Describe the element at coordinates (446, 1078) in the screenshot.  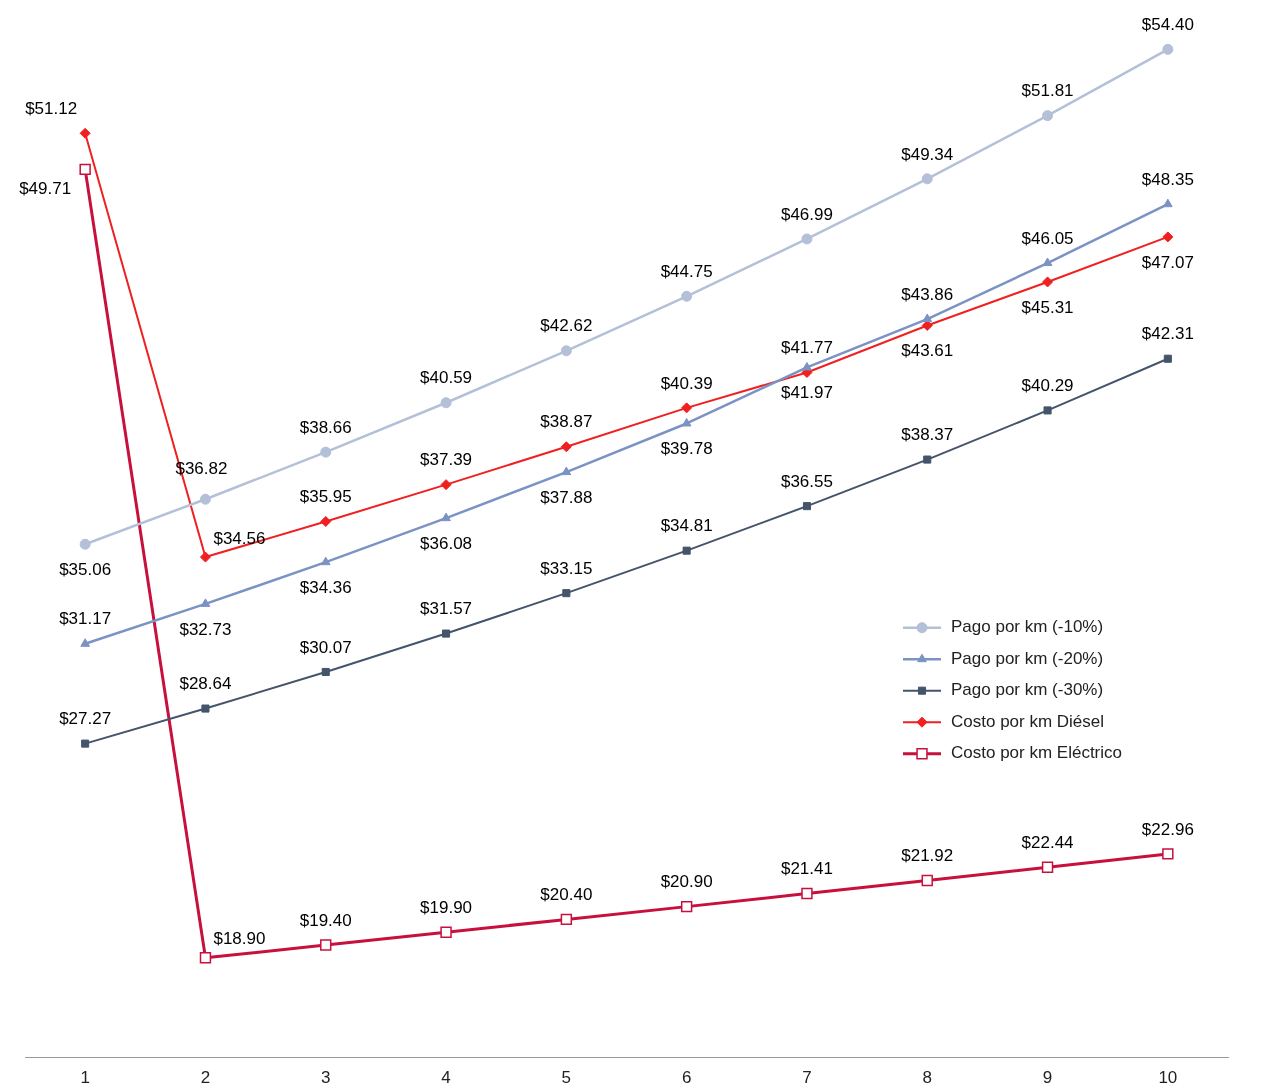
I see `x-tick-label: 4` at that location.